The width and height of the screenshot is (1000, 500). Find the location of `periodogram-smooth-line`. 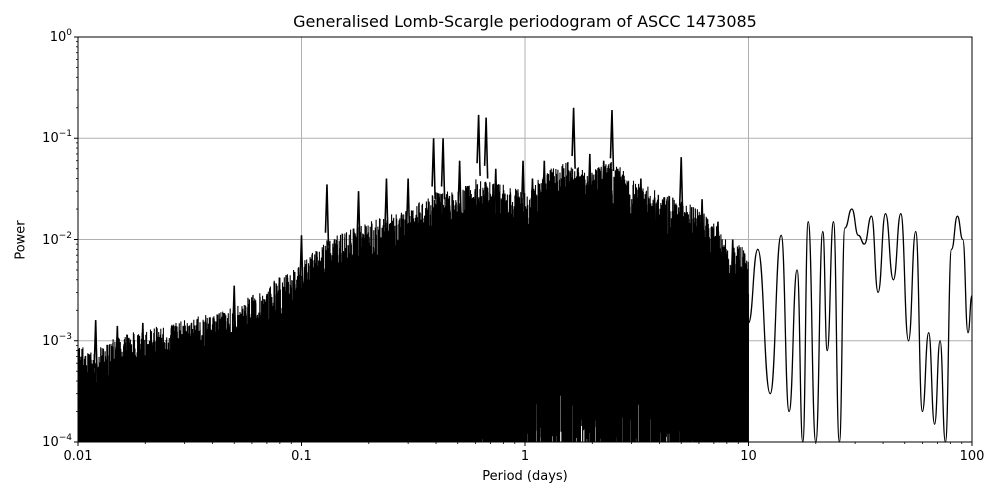

periodogram-smooth-line is located at coordinates (860, 325).